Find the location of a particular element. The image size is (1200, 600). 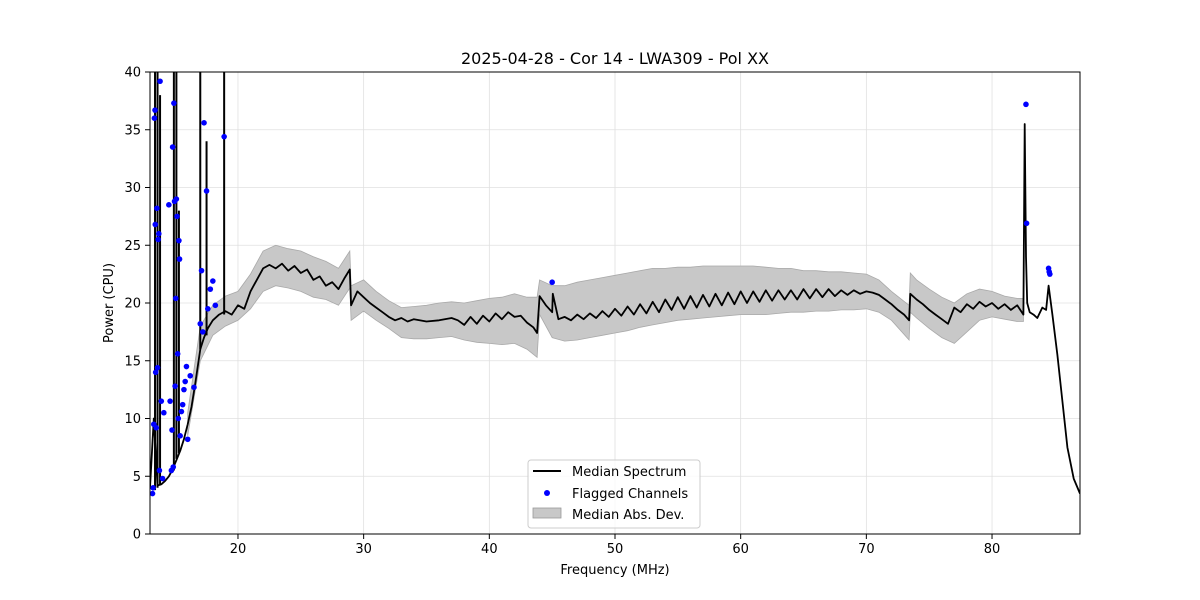

legend-patch-swatch is located at coordinates (547, 513).